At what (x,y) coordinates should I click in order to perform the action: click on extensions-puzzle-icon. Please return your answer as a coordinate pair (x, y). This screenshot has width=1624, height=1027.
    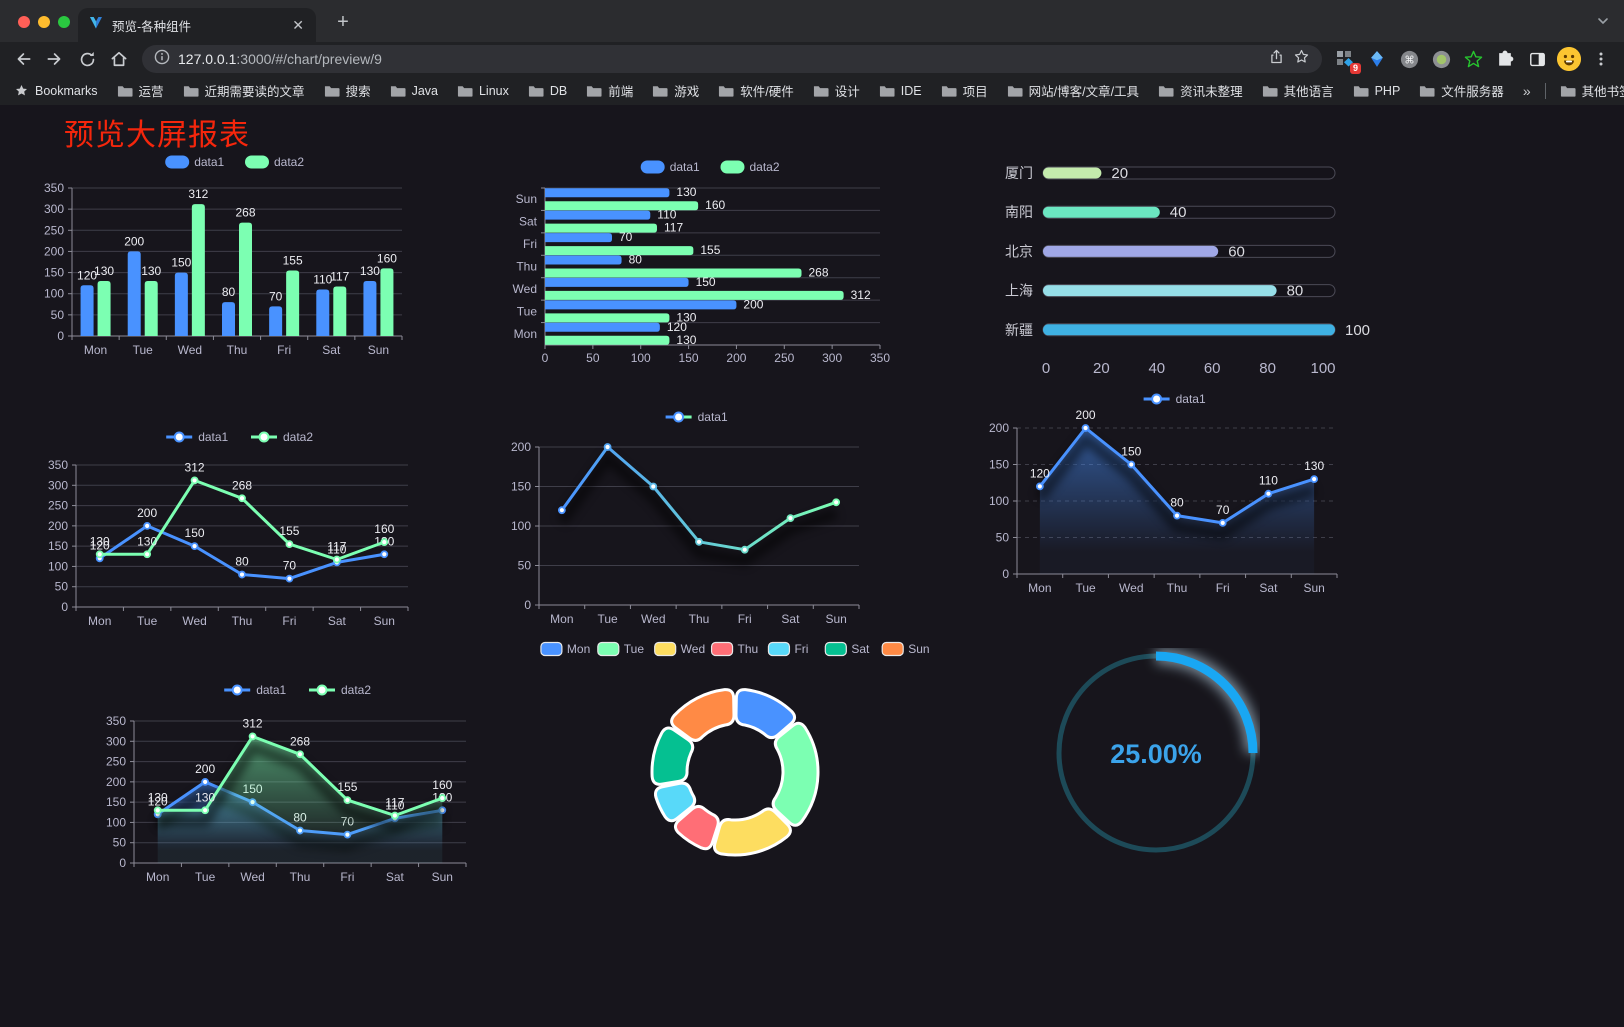
    Looking at the image, I should click on (1505, 59).